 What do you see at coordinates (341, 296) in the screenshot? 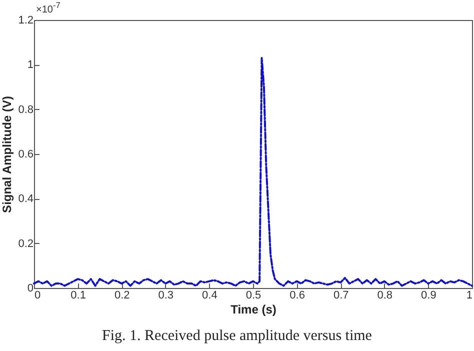
I see `x-tick-label: 0.7` at bounding box center [341, 296].